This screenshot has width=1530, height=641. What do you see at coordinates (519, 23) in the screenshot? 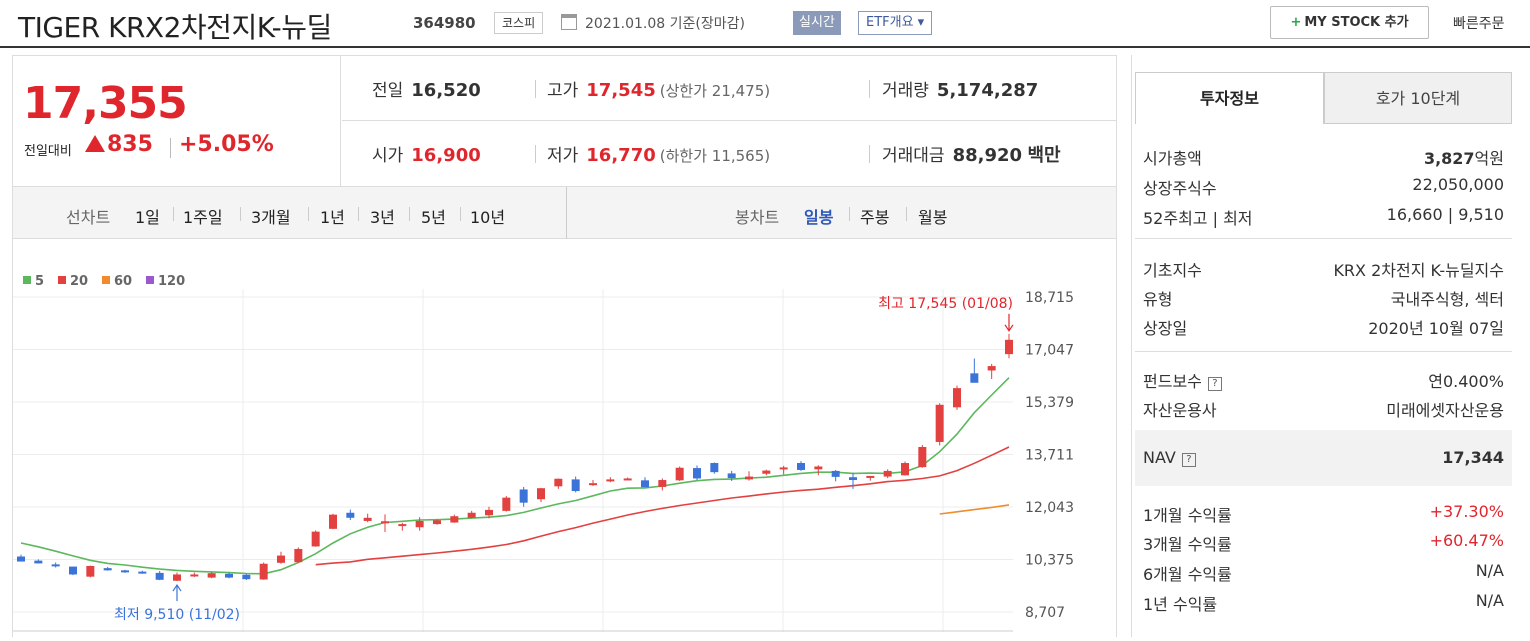
I see `market-badge: 코스피` at bounding box center [519, 23].